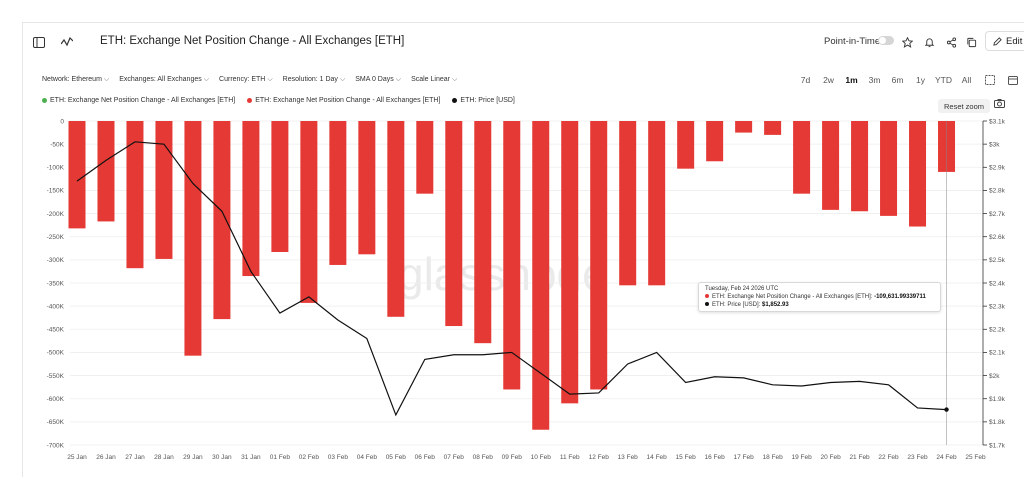 The image size is (1024, 477). What do you see at coordinates (56, 422) in the screenshot?
I see `y-left-tick-label: -650K` at bounding box center [56, 422].